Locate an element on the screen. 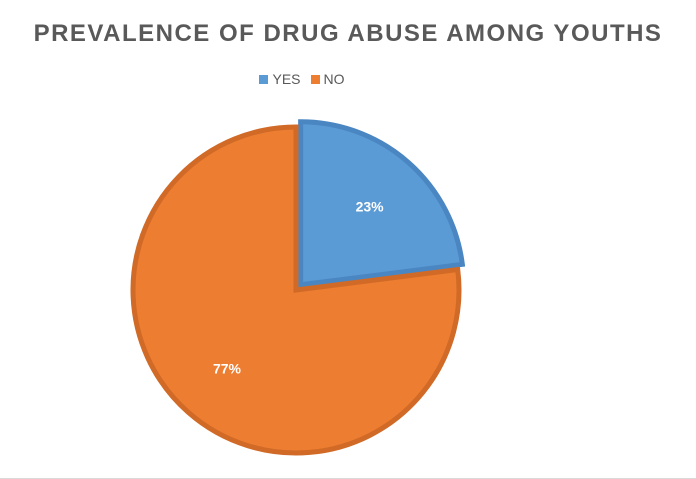 The image size is (696, 479). legend-item-yes: YES is located at coordinates (280, 79).